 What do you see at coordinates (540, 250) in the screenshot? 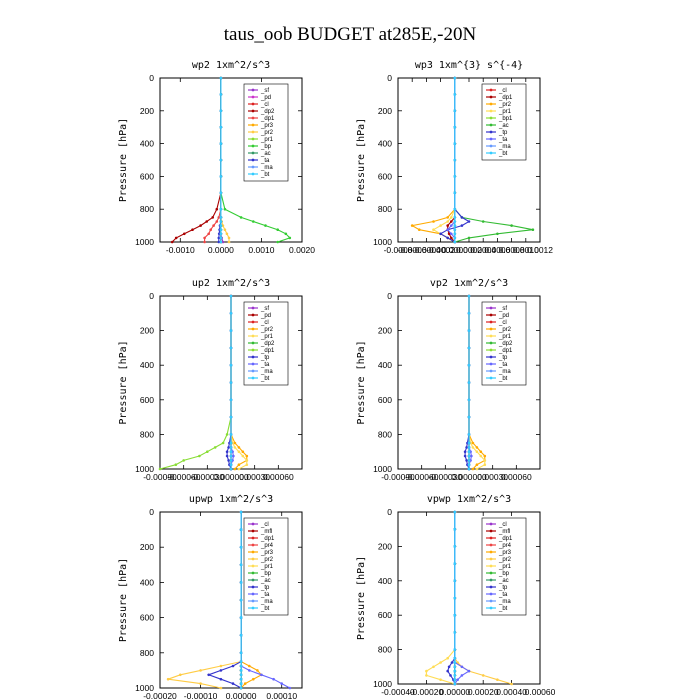
I see `x-tick-label: 0.0012` at bounding box center [540, 250].